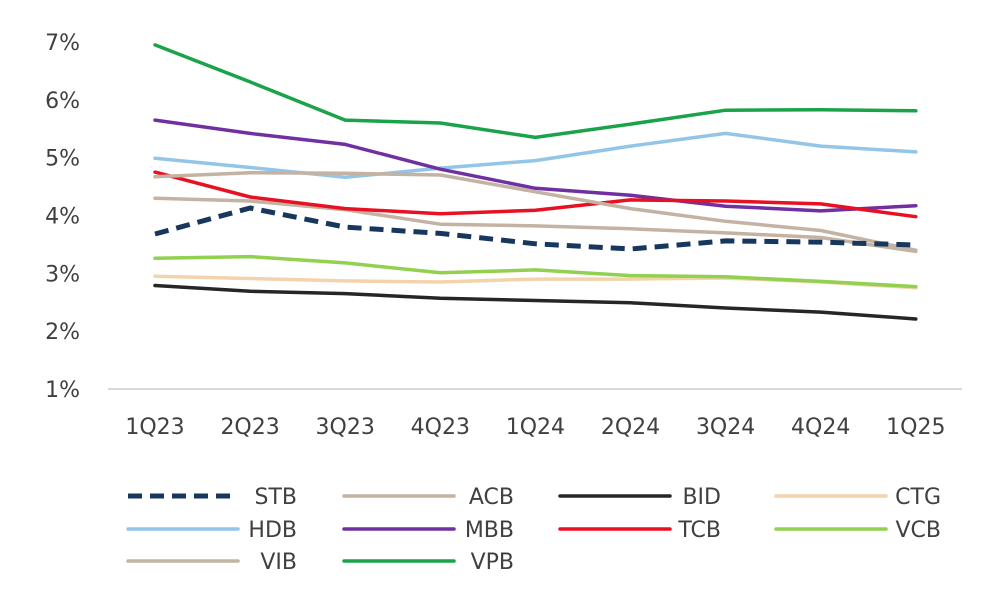 The height and width of the screenshot is (597, 1000). What do you see at coordinates (249, 427) in the screenshot?
I see `x-tick-label: 2Q23` at bounding box center [249, 427].